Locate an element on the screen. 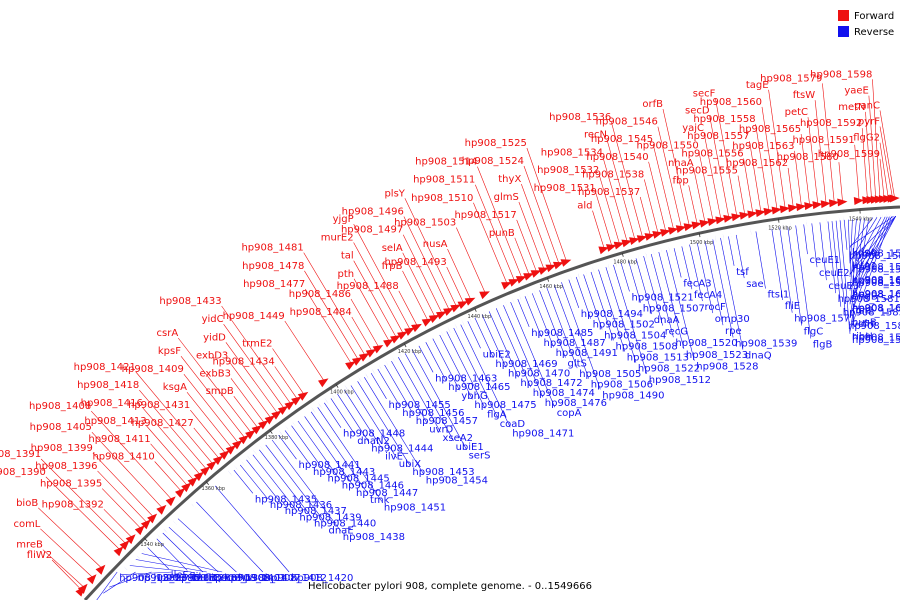  forward-gene-label: hp908_1531 is located at coordinates (565, 188).